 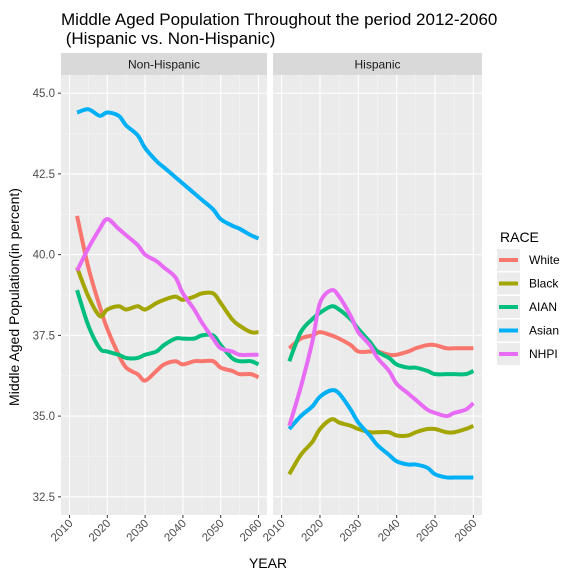 What do you see at coordinates (44, 94) in the screenshot?
I see `y-tick-label: 45.0` at bounding box center [44, 94].